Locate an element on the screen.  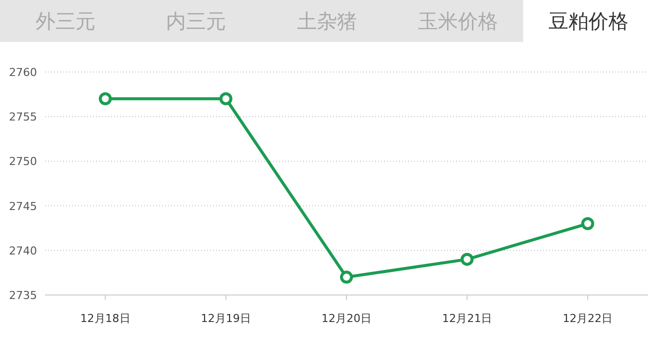
y-tick-label: 2745 is located at coordinates (23, 206).